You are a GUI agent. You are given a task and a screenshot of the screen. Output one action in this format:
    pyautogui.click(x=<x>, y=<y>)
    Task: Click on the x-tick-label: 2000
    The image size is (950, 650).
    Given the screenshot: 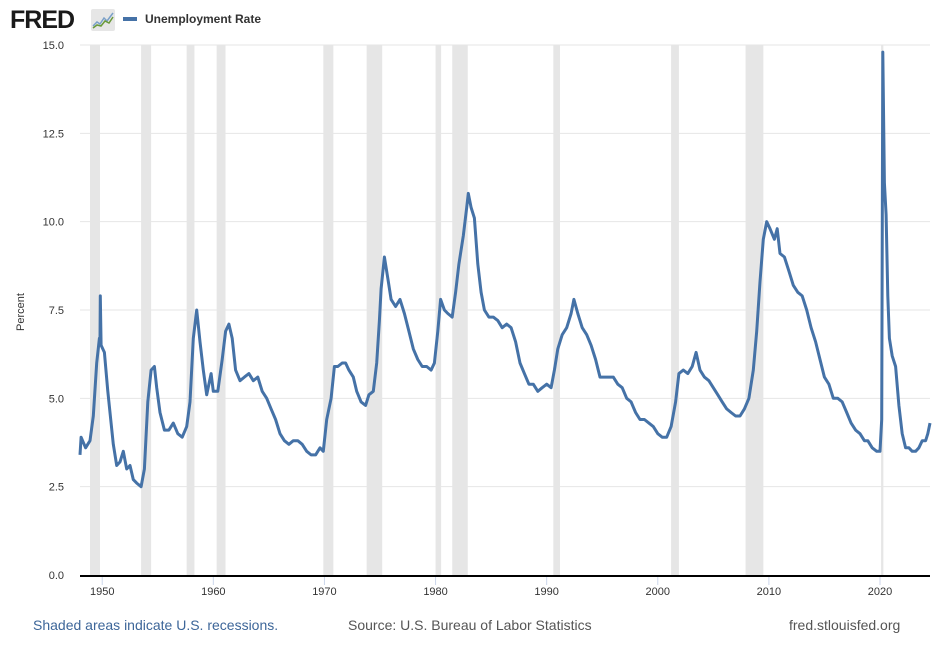 What is the action you would take?
    pyautogui.click(x=658, y=592)
    